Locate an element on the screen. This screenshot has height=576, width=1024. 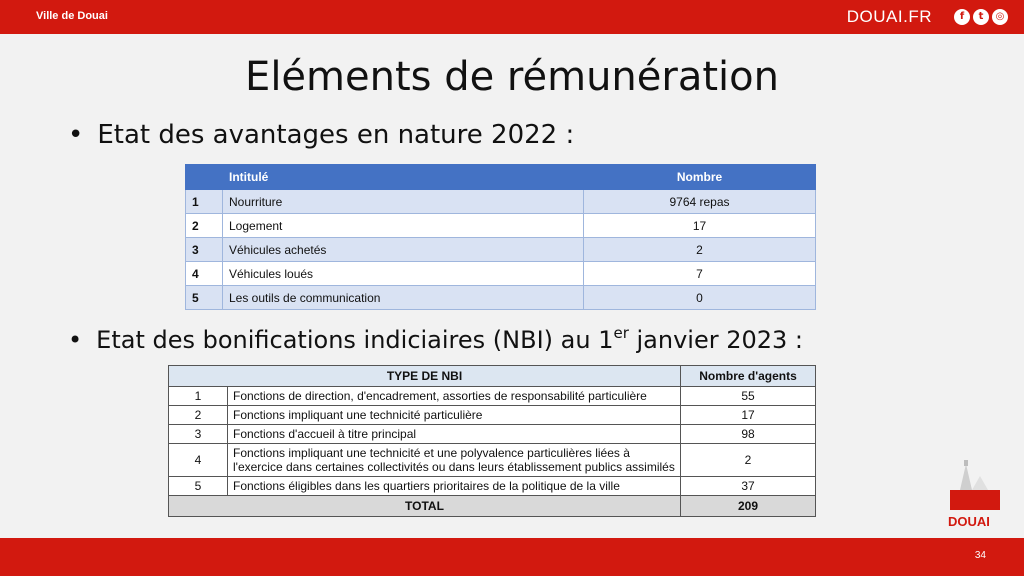
col-header-index is located at coordinates (204, 177).